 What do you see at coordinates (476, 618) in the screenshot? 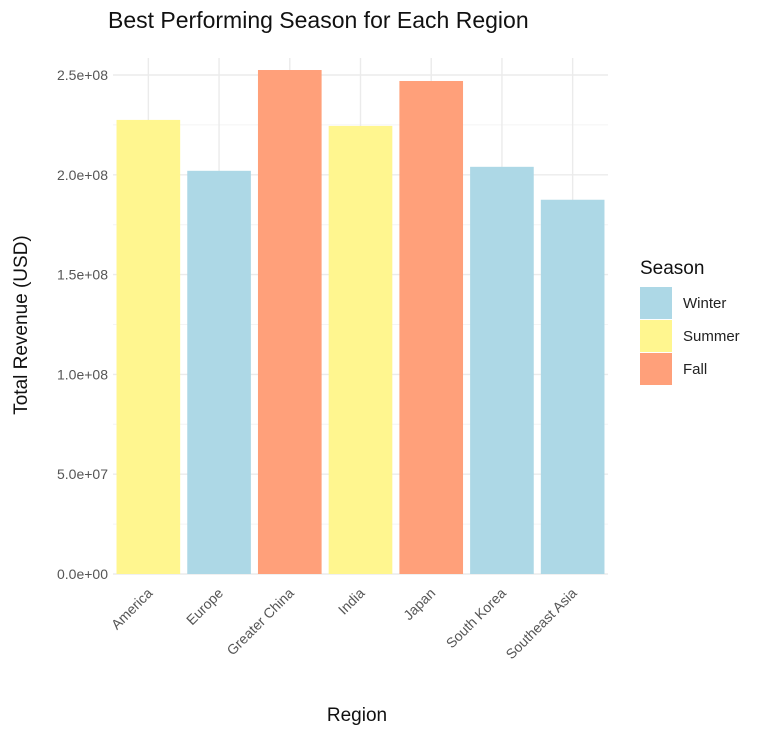
I see `x-tick-label: South Korea` at bounding box center [476, 618].